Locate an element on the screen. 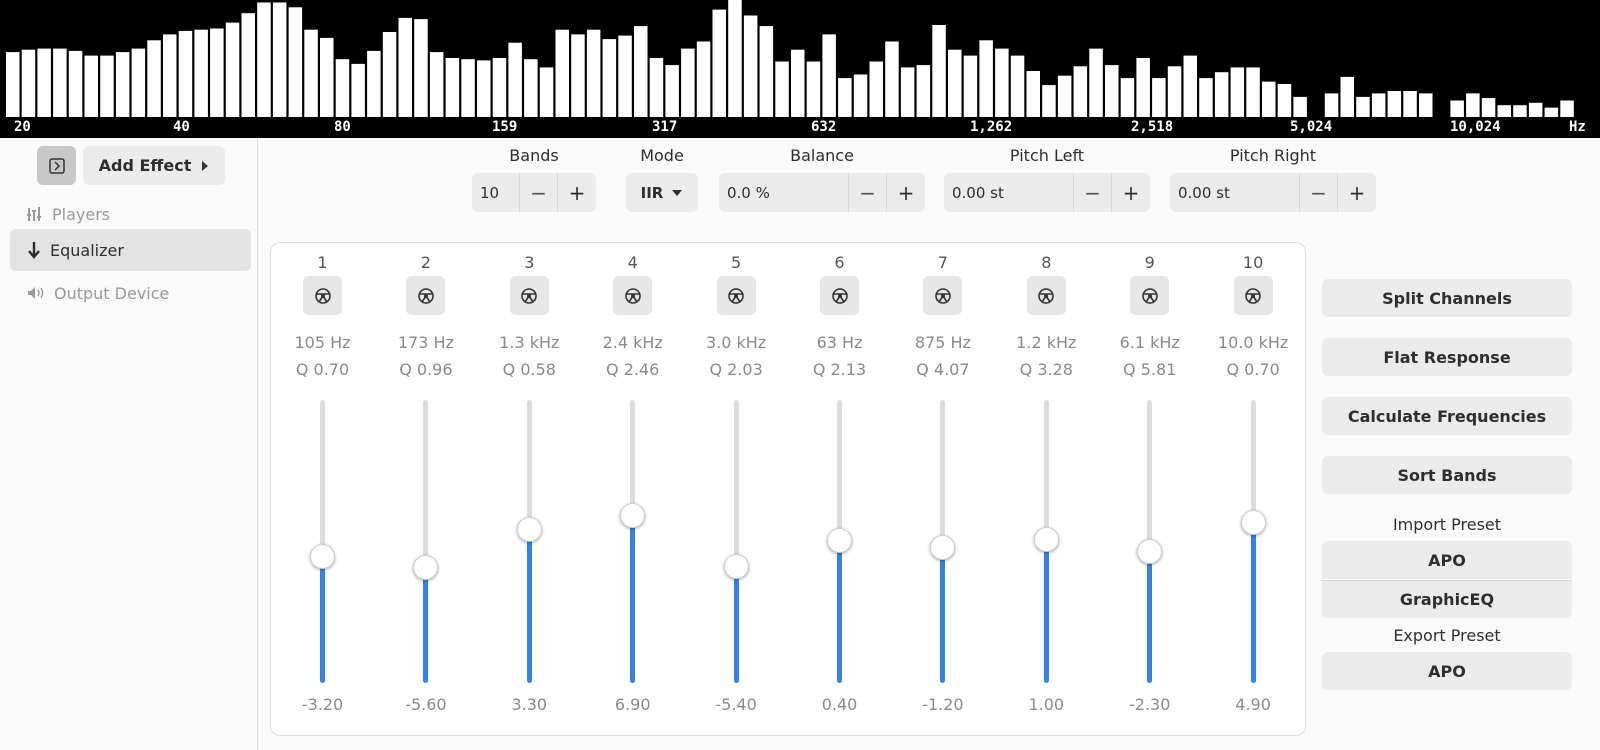  bands-spinbutton: 10 − + is located at coordinates (534, 192).